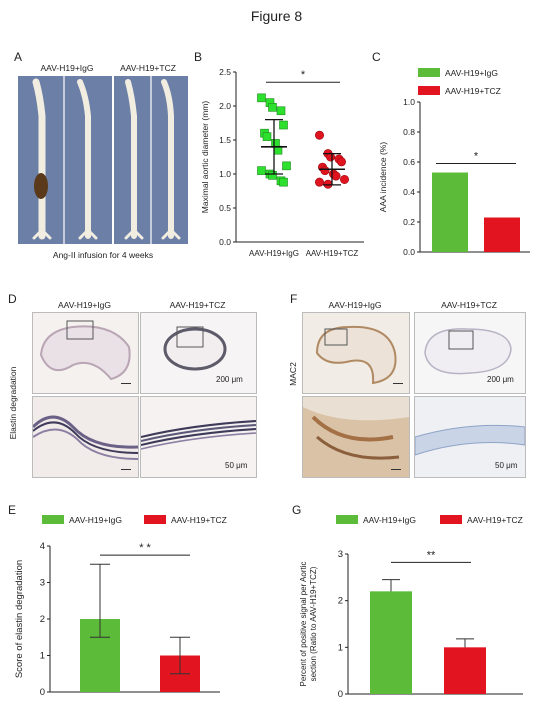 The height and width of the screenshot is (713, 553). I want to click on photo-background-left, so click(65, 160).